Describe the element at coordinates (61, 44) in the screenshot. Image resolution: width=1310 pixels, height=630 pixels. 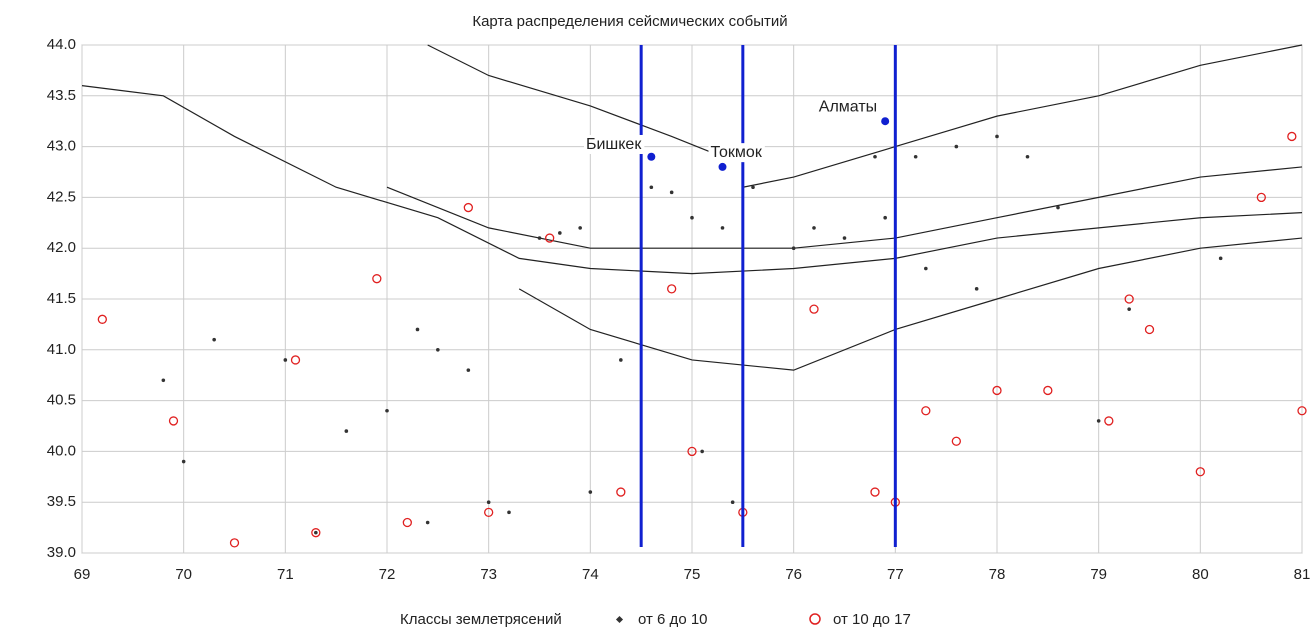
I see `y-tick-label: 44.0` at that location.